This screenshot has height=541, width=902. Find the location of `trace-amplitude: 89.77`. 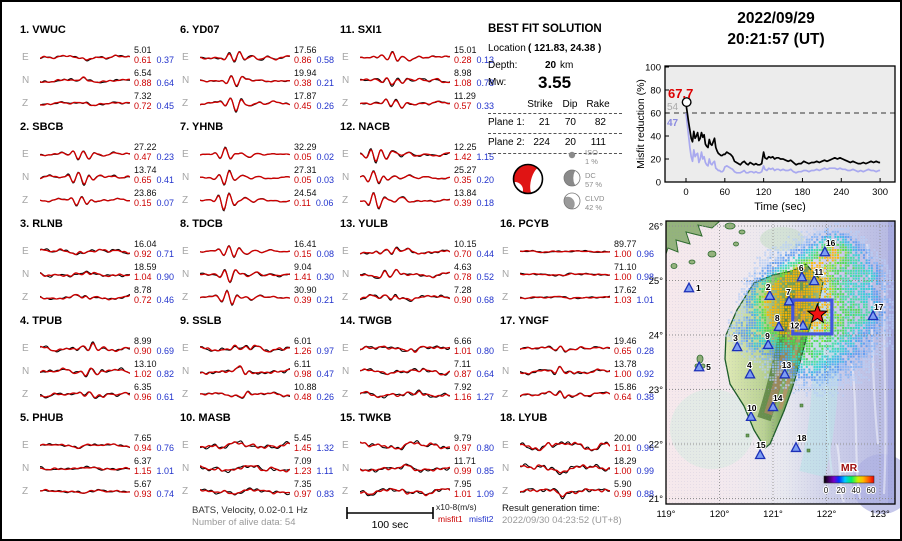

trace-amplitude: 89.77 is located at coordinates (625, 244).